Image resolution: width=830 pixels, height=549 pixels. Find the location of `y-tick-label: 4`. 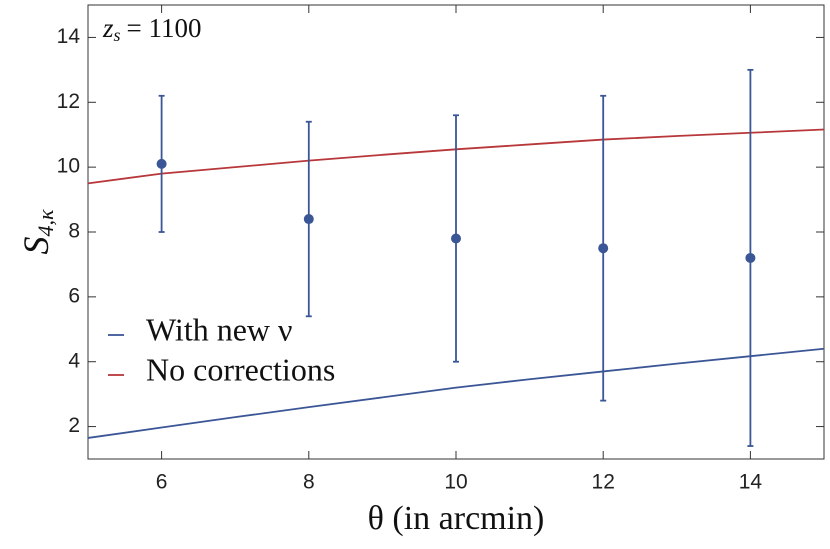

y-tick-label: 4 is located at coordinates (74, 360).